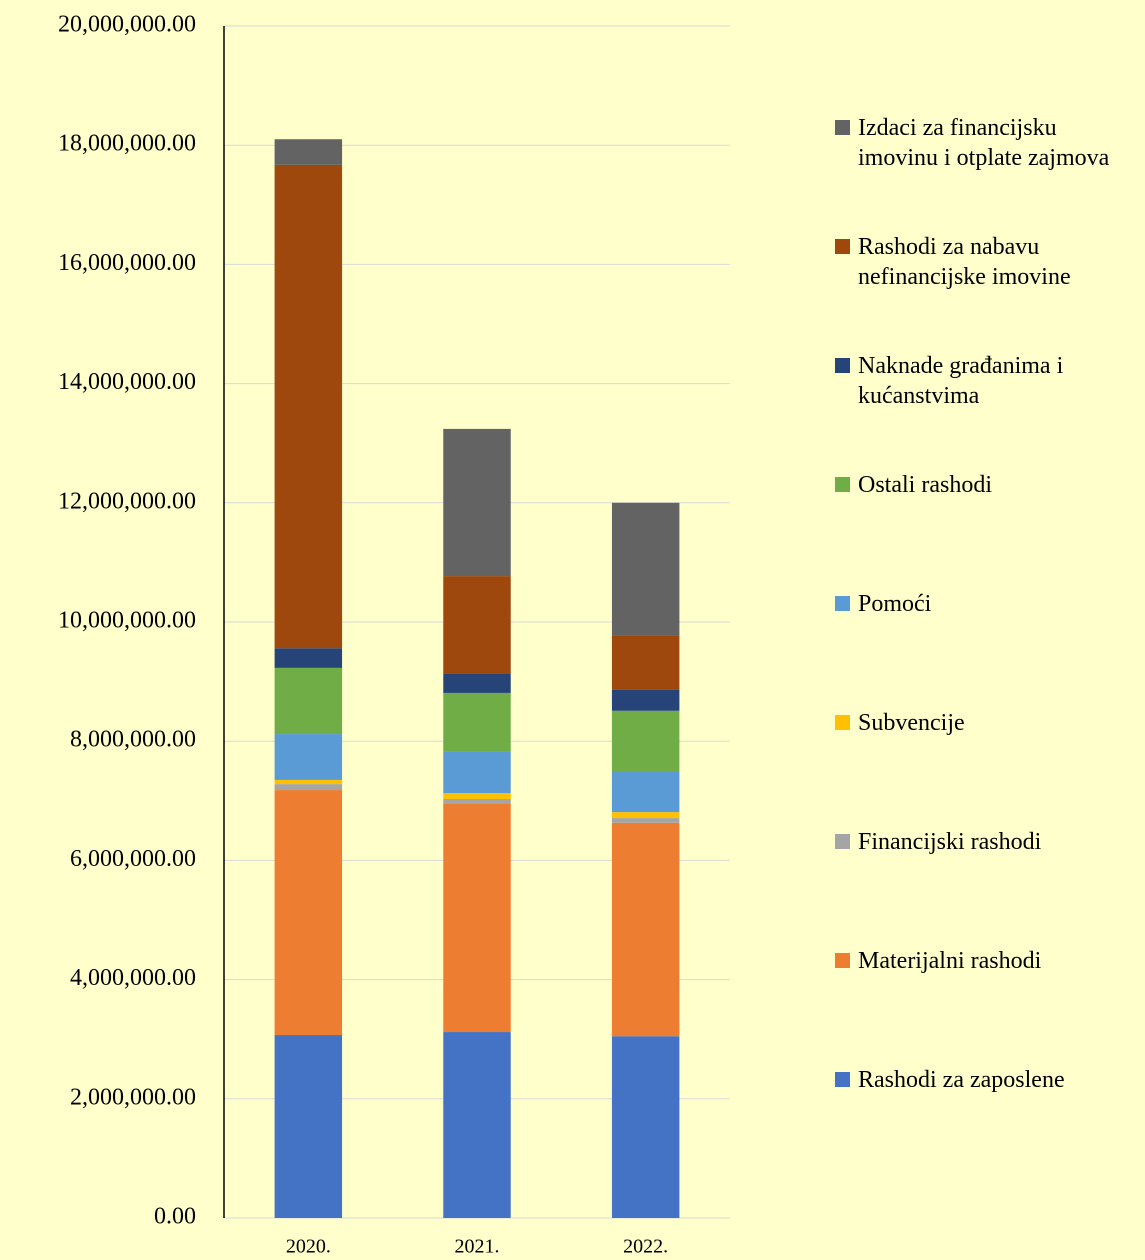 Image resolution: width=1145 pixels, height=1260 pixels. I want to click on legend-item: Rashodi za zaposlene, so click(985, 1080).